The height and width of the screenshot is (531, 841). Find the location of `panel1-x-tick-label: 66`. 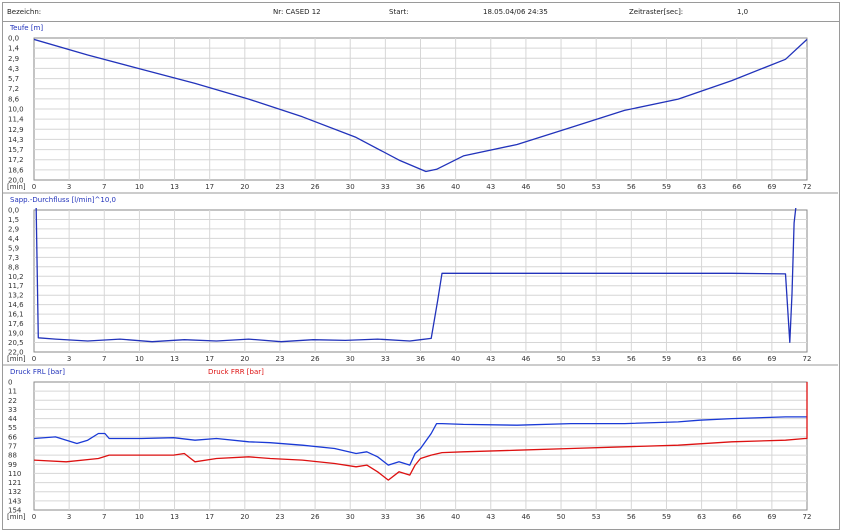

panel1-x-tick-label: 66 is located at coordinates (736, 187).